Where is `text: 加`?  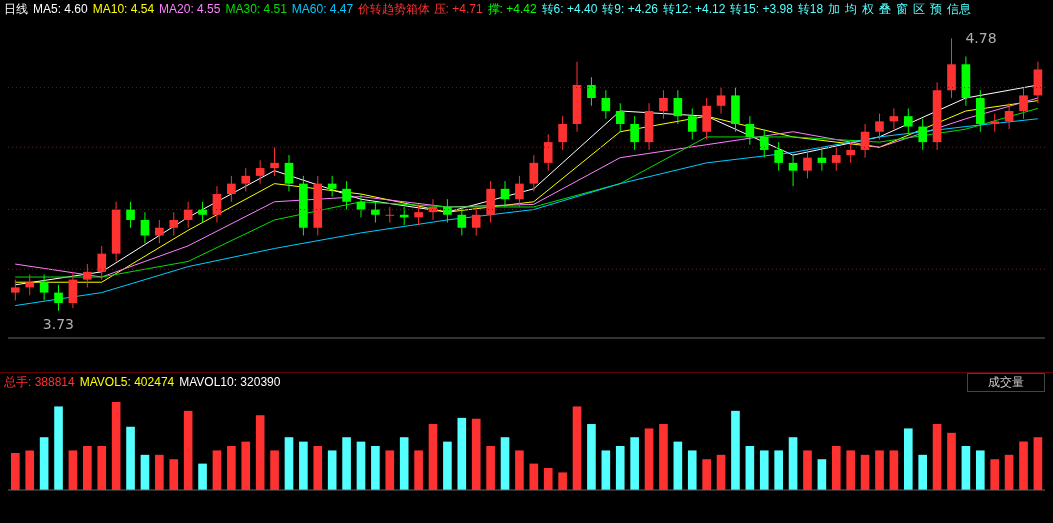
text: 加 is located at coordinates (834, 9).